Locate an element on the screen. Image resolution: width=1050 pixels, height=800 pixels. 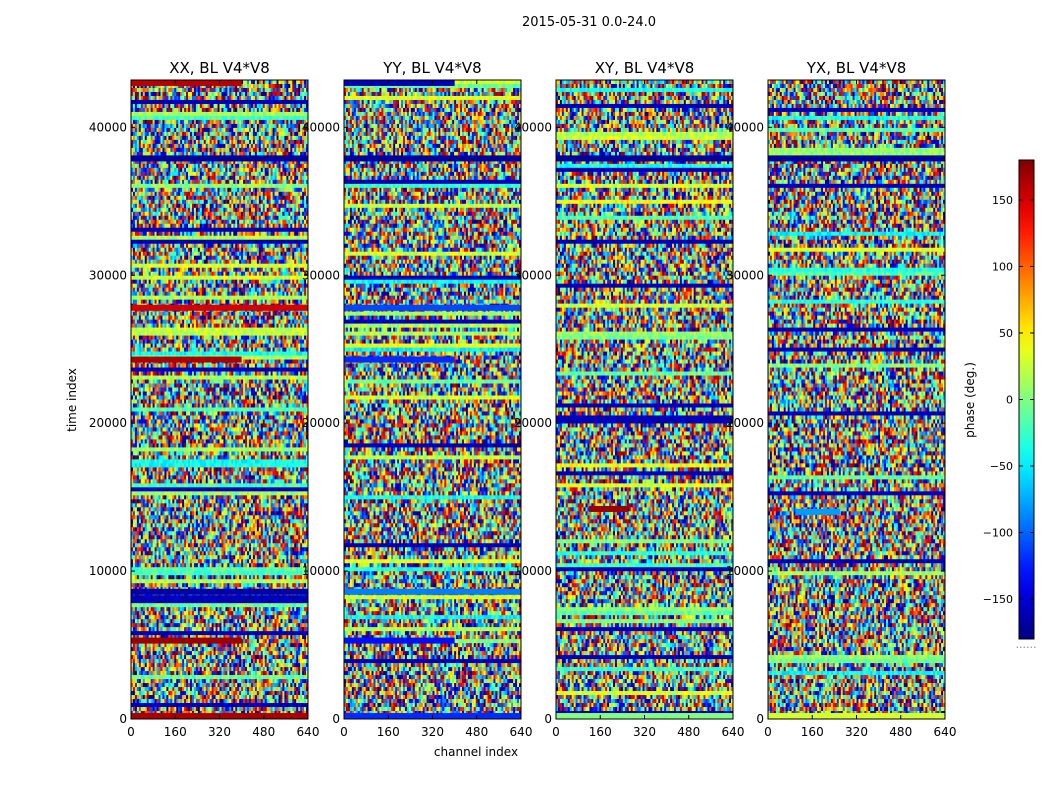
colorbar-tick-label: 50 is located at coordinates (1006, 333).